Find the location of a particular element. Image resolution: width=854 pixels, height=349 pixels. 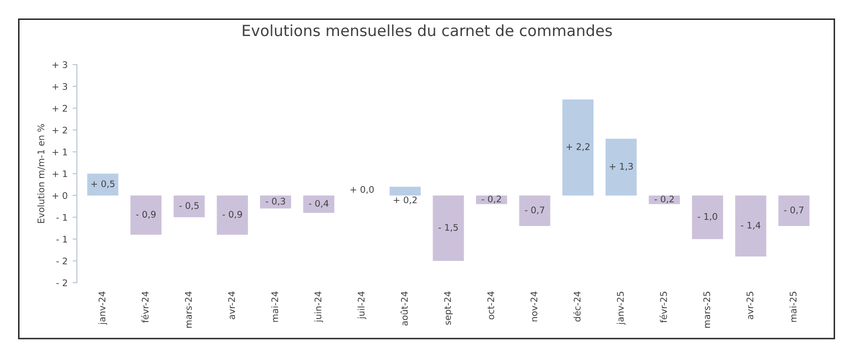

x-tick-label: janv-24 is located at coordinates (103, 308).